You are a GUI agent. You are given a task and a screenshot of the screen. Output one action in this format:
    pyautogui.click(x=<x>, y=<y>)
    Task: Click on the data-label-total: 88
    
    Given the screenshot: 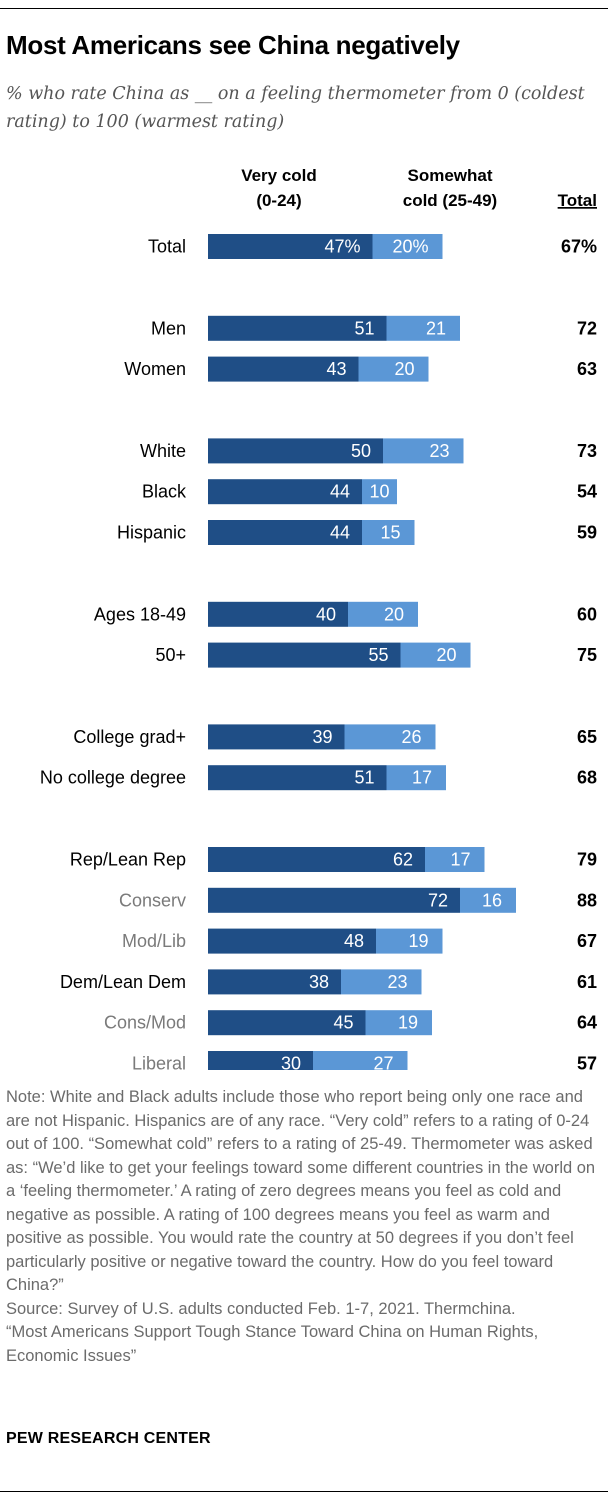 What is the action you would take?
    pyautogui.click(x=587, y=900)
    